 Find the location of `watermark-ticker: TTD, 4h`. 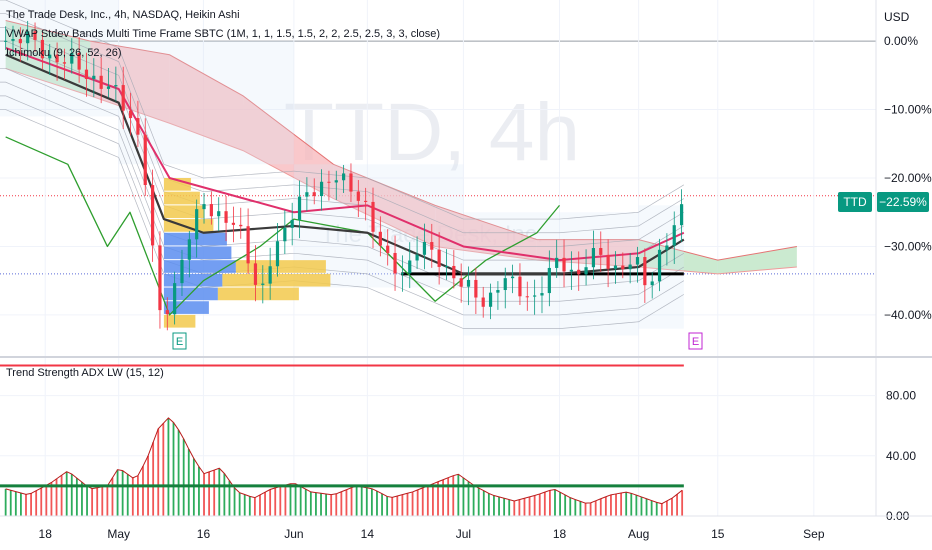

watermark-ticker: TTD, 4h is located at coordinates (432, 132).